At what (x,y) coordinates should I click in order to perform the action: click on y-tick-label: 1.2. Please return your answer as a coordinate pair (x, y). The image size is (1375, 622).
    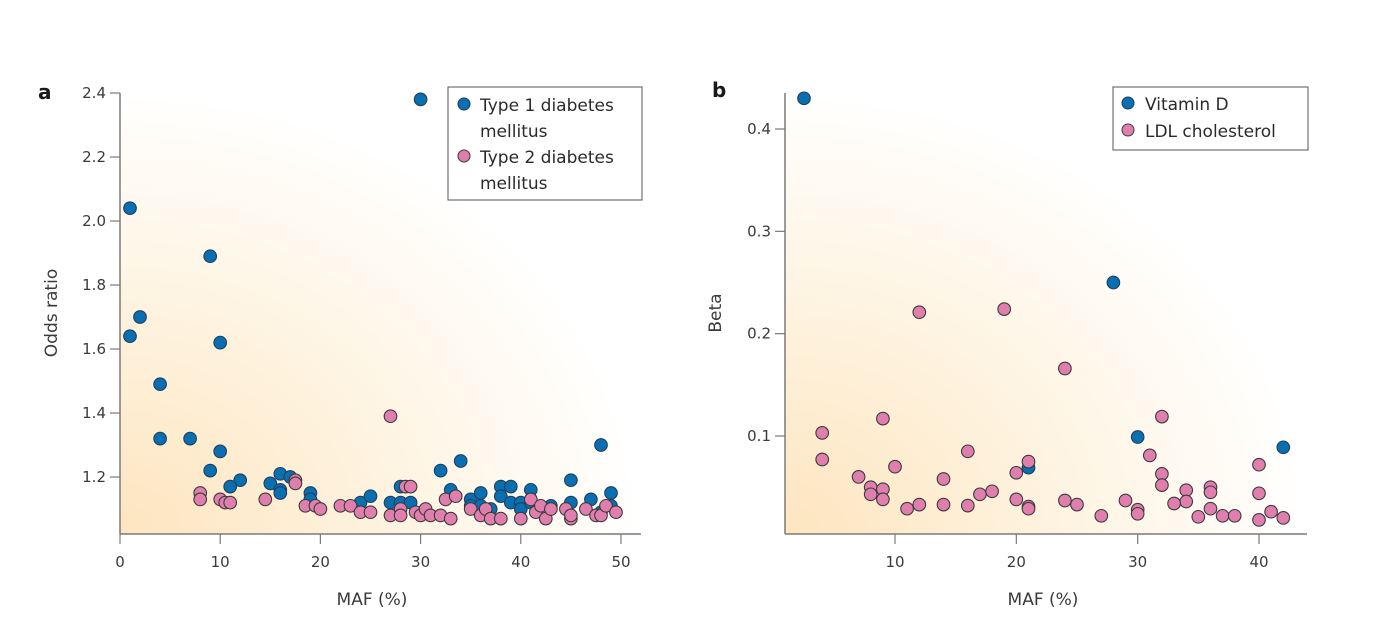
    Looking at the image, I should click on (94, 477).